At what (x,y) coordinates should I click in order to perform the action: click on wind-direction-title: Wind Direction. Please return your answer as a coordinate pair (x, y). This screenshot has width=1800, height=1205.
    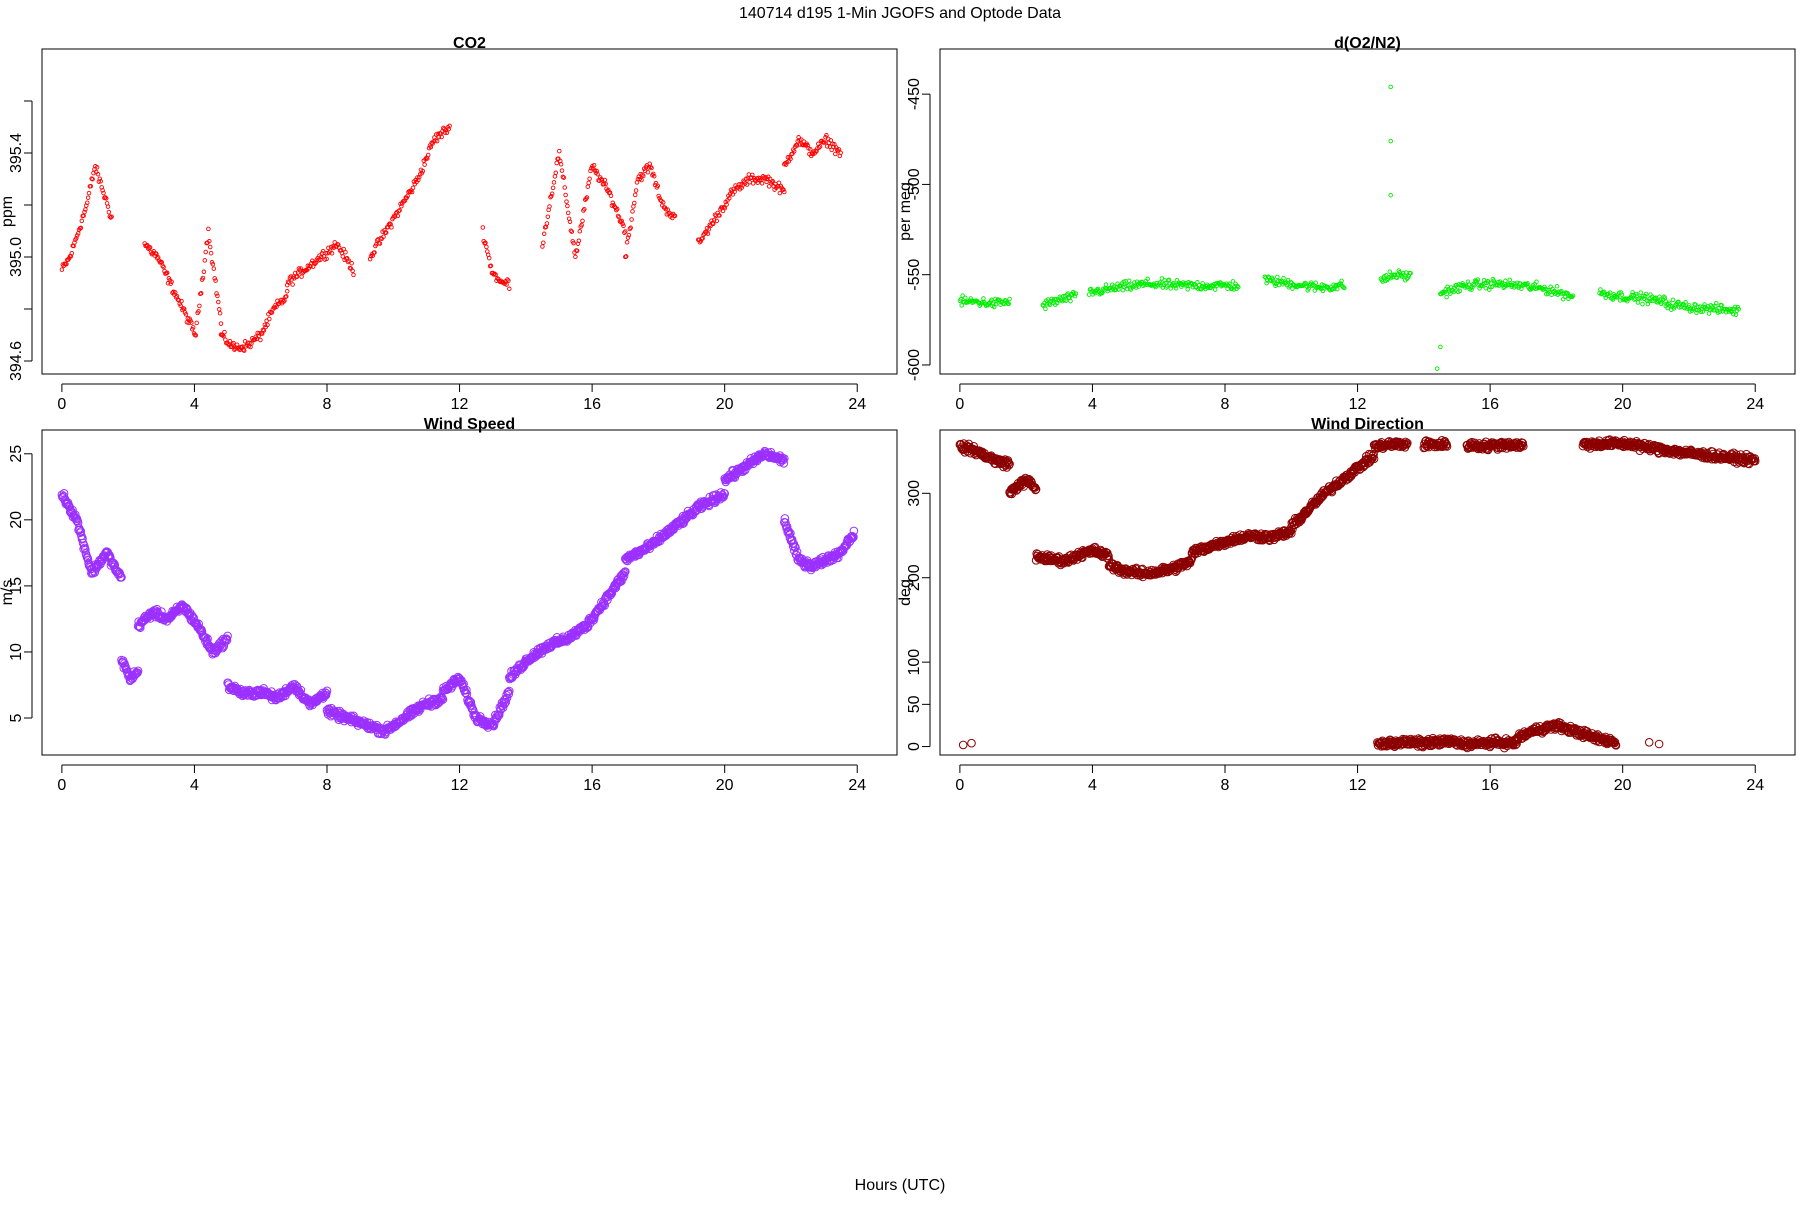
    Looking at the image, I should click on (1367, 424).